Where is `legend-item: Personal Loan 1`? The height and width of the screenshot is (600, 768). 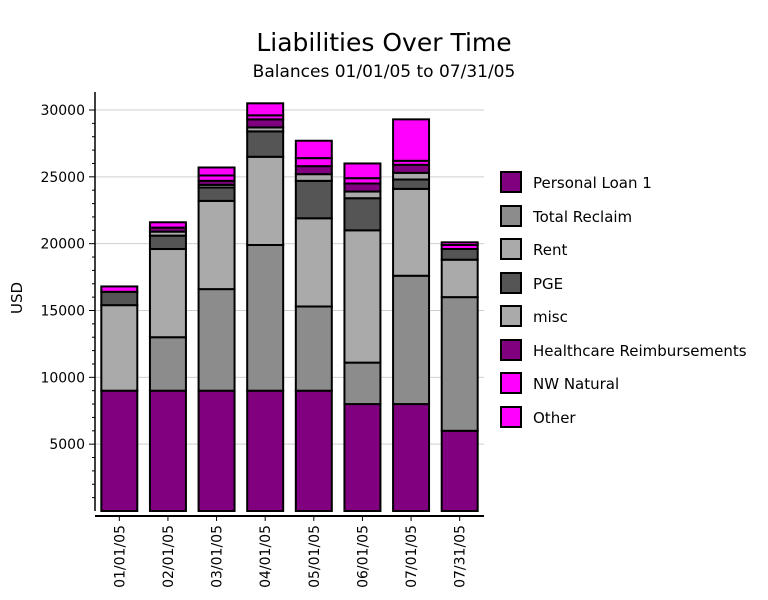 legend-item: Personal Loan 1 is located at coordinates (630, 183).